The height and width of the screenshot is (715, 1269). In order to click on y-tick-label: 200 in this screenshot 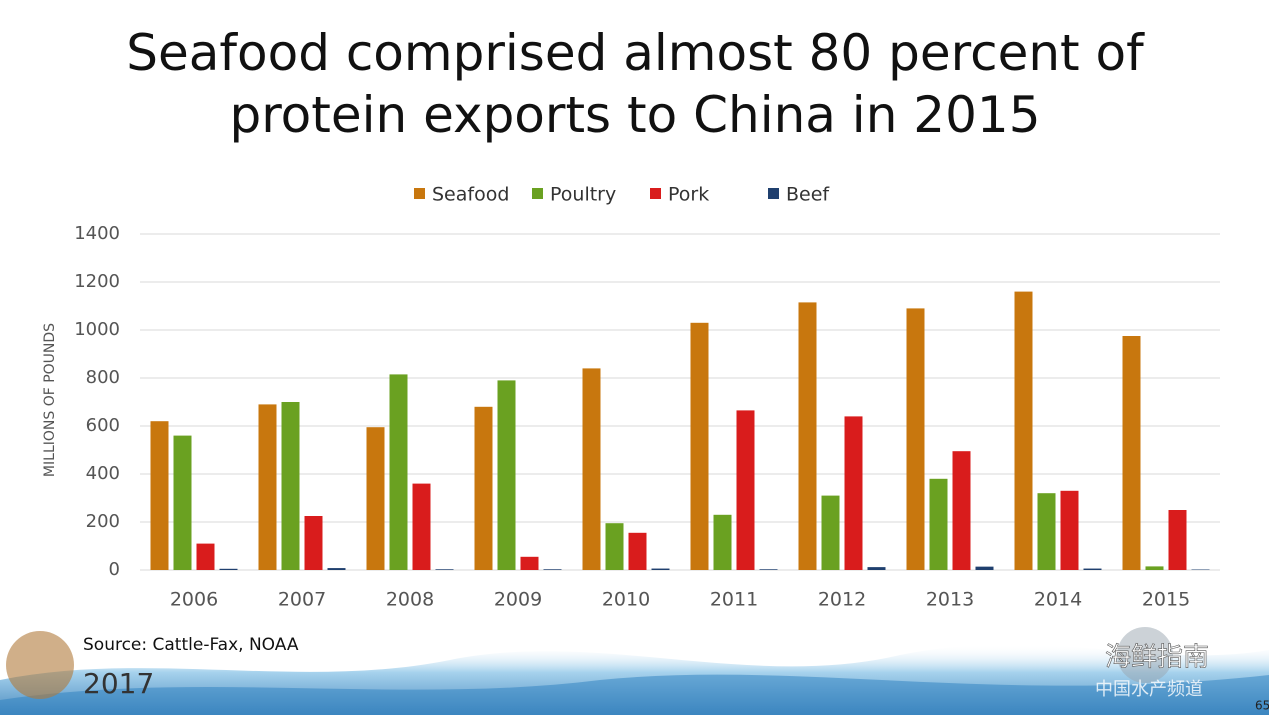, I will do `click(103, 521)`.